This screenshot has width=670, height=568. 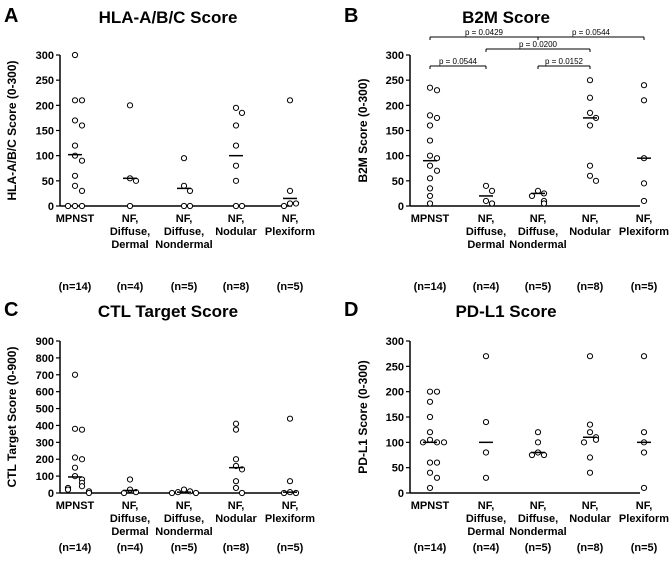 What do you see at coordinates (506, 17) in the screenshot?
I see `panel-title: B2M Score` at bounding box center [506, 17].